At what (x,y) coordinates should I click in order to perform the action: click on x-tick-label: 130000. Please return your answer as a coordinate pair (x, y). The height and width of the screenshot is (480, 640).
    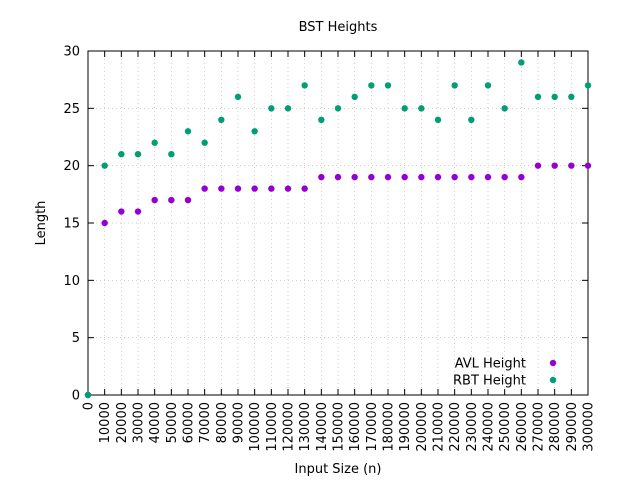
    Looking at the image, I should click on (305, 427).